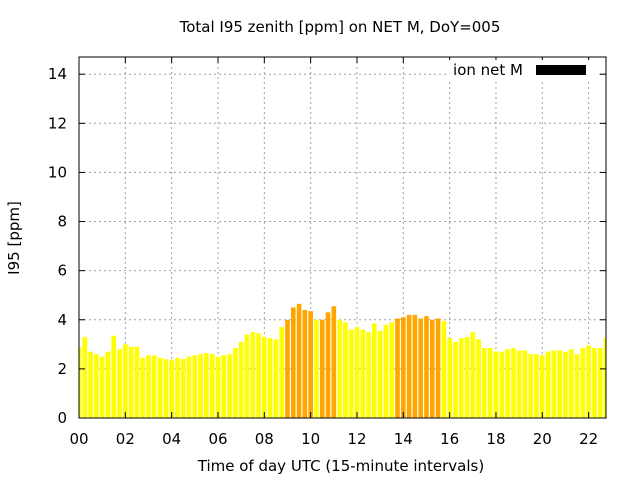 The image size is (640, 480). I want to click on x-tick-label: 02, so click(125, 439).